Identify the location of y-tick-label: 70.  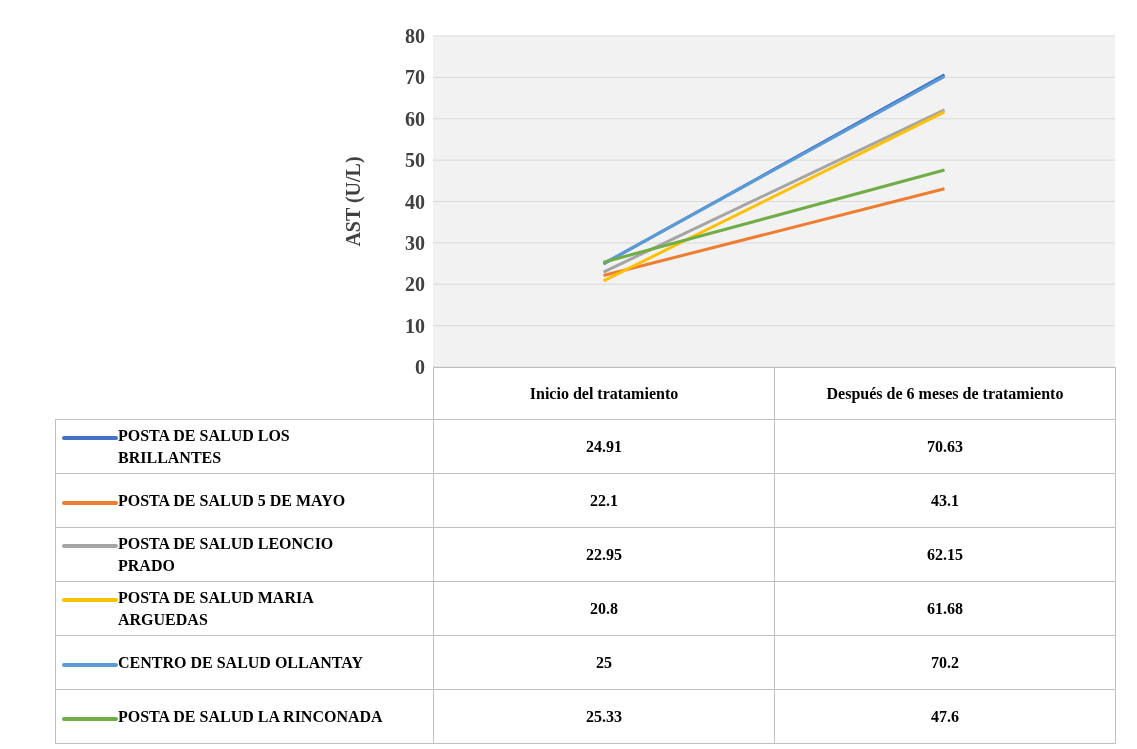
(415, 77).